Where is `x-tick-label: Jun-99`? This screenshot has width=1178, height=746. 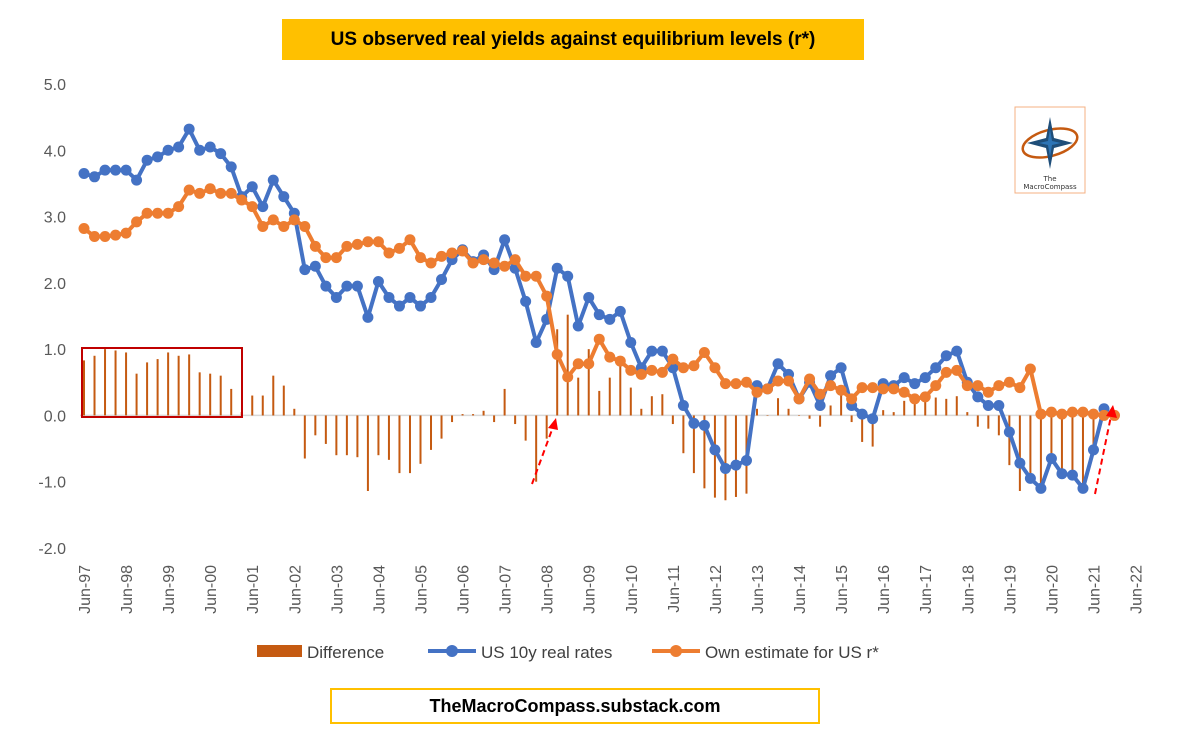 x-tick-label: Jun-99 is located at coordinates (169, 589).